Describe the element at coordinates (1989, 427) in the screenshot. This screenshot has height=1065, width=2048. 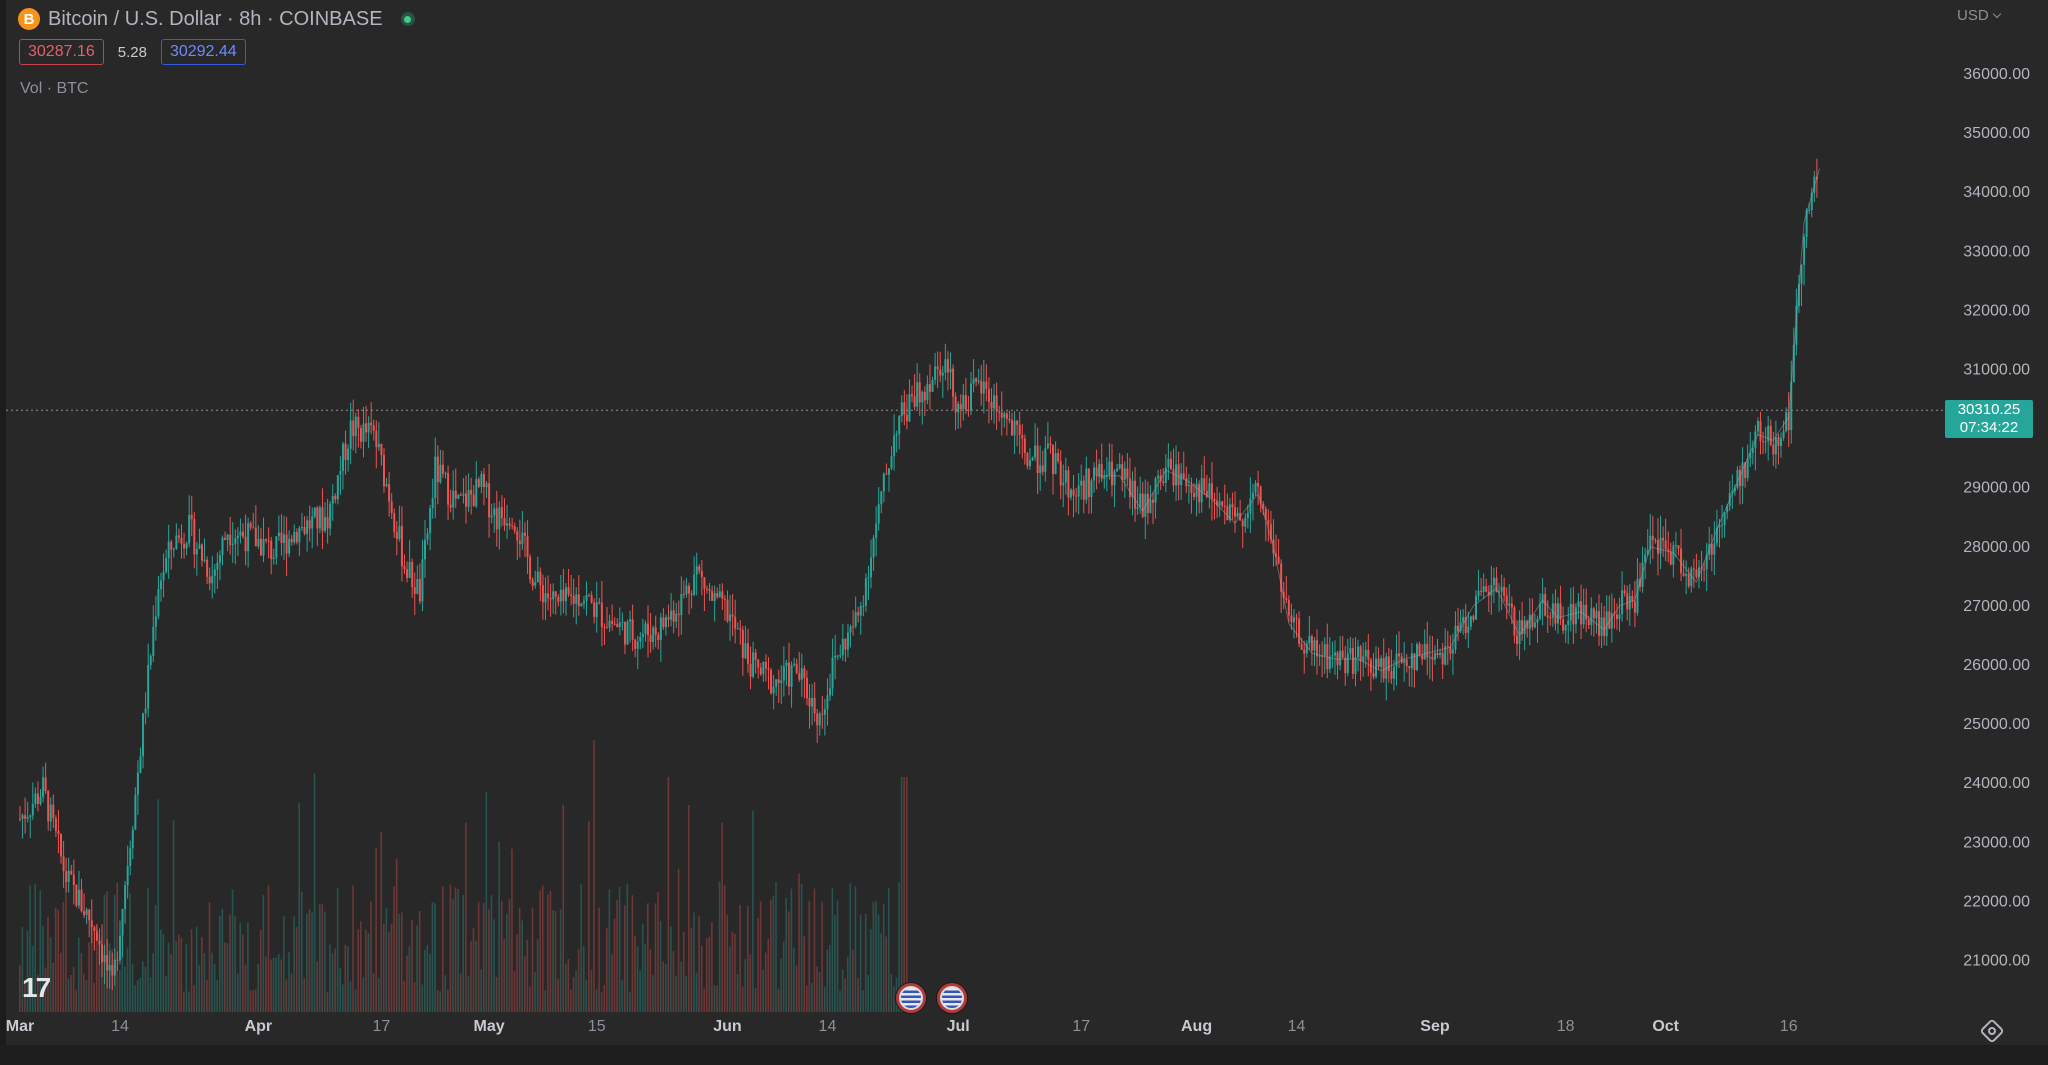
I see `bar-countdown: 07:34:22` at that location.